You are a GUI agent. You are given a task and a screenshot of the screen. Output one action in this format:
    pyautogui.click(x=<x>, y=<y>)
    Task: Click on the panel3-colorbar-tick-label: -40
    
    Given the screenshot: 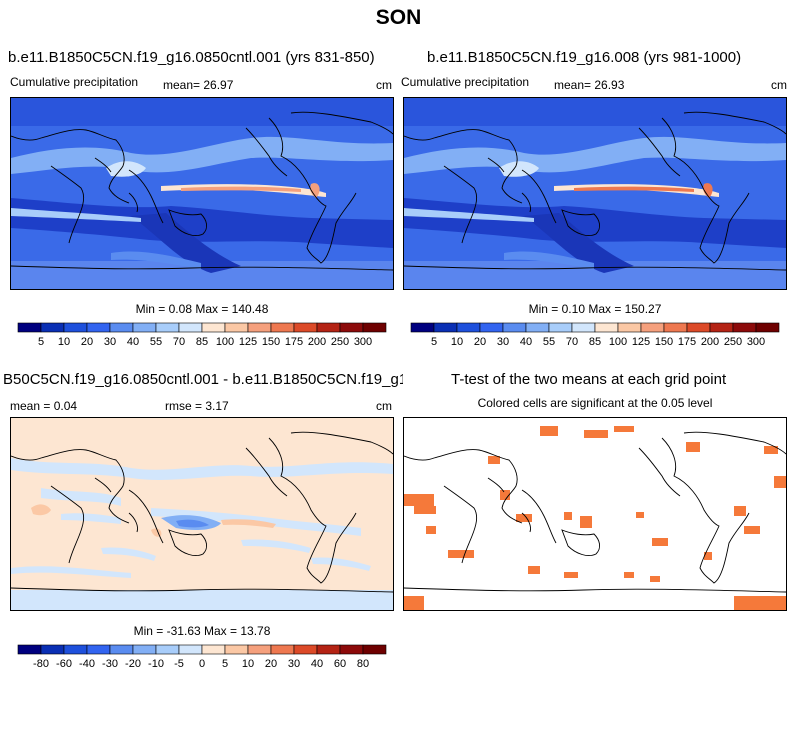 What is the action you would take?
    pyautogui.click(x=87, y=664)
    